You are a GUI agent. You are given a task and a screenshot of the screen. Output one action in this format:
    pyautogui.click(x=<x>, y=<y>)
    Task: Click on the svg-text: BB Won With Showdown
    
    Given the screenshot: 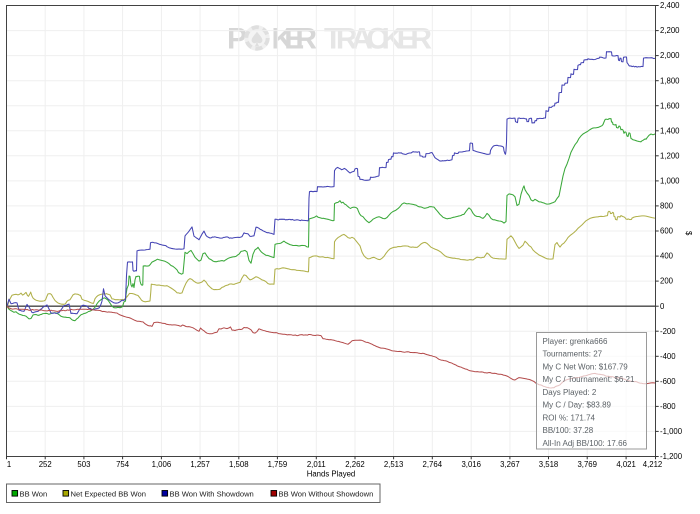 What is the action you would take?
    pyautogui.click(x=212, y=493)
    